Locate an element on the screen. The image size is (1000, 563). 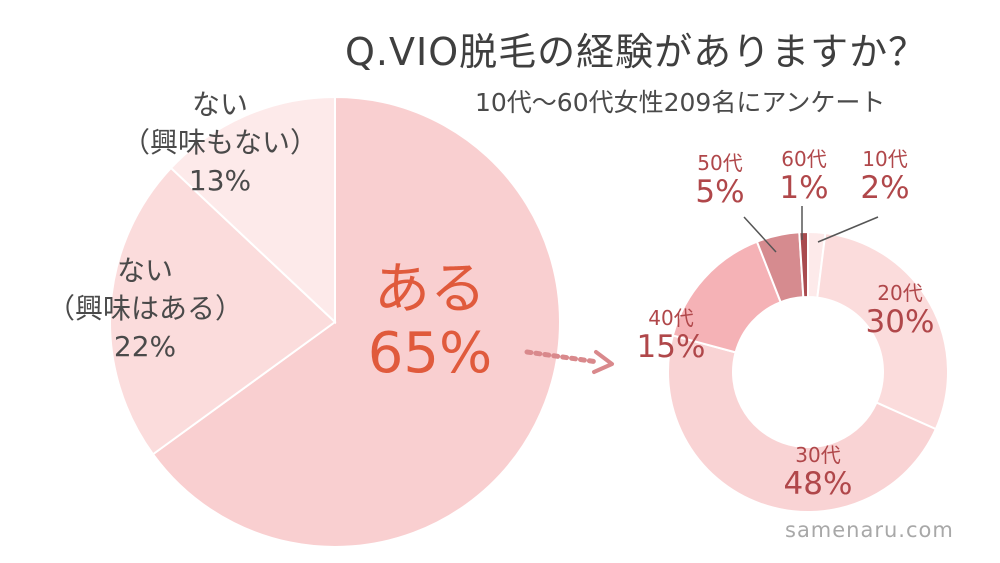
donut-label-50s: 50代 5% is located at coordinates (720, 181).